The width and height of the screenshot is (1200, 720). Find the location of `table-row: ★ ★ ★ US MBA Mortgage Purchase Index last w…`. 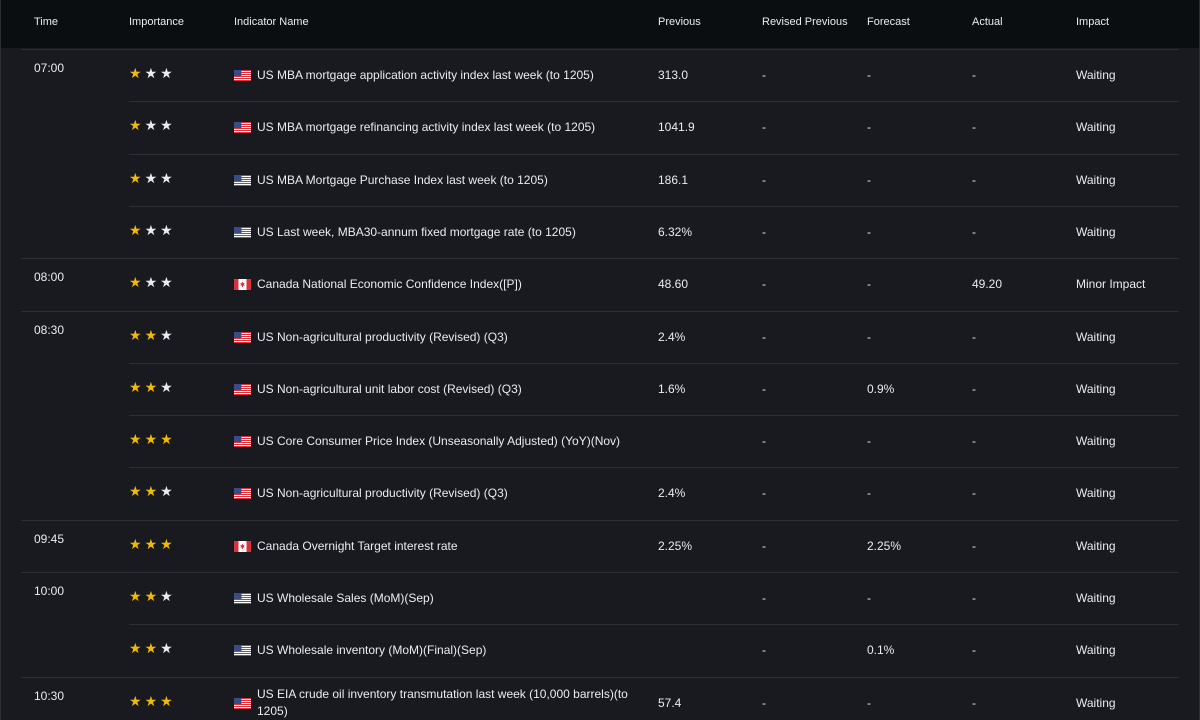

table-row: ★ ★ ★ US MBA Mortgage Purchase Index last w… is located at coordinates (600, 180).